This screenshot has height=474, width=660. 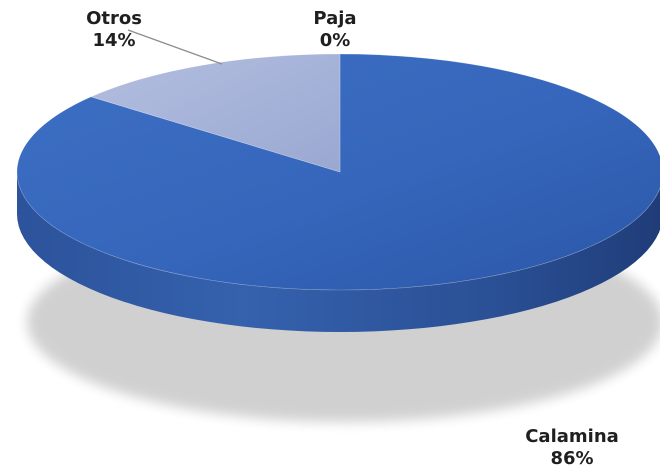 I want to click on slice-label-otros: Otros 14%, so click(x=114, y=30).